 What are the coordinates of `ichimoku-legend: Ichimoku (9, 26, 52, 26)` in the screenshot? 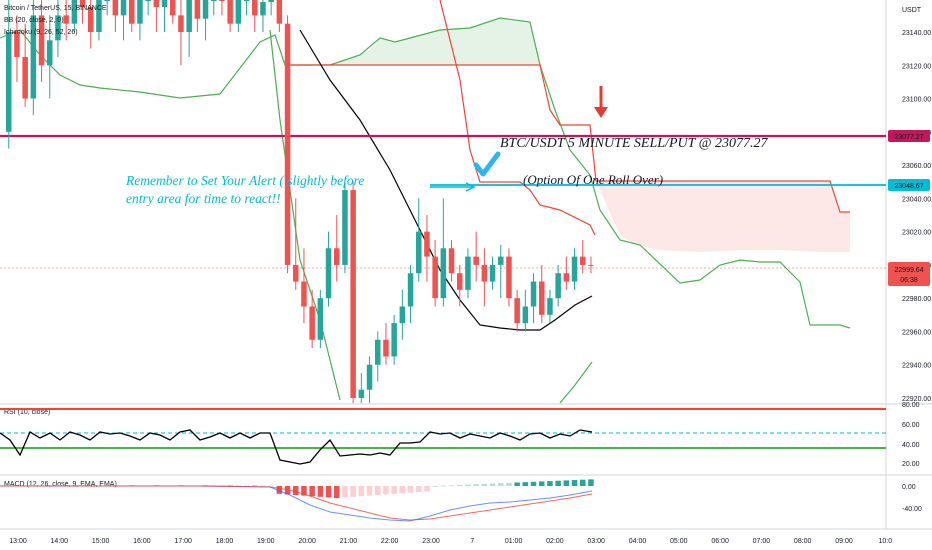 It's located at (41, 32).